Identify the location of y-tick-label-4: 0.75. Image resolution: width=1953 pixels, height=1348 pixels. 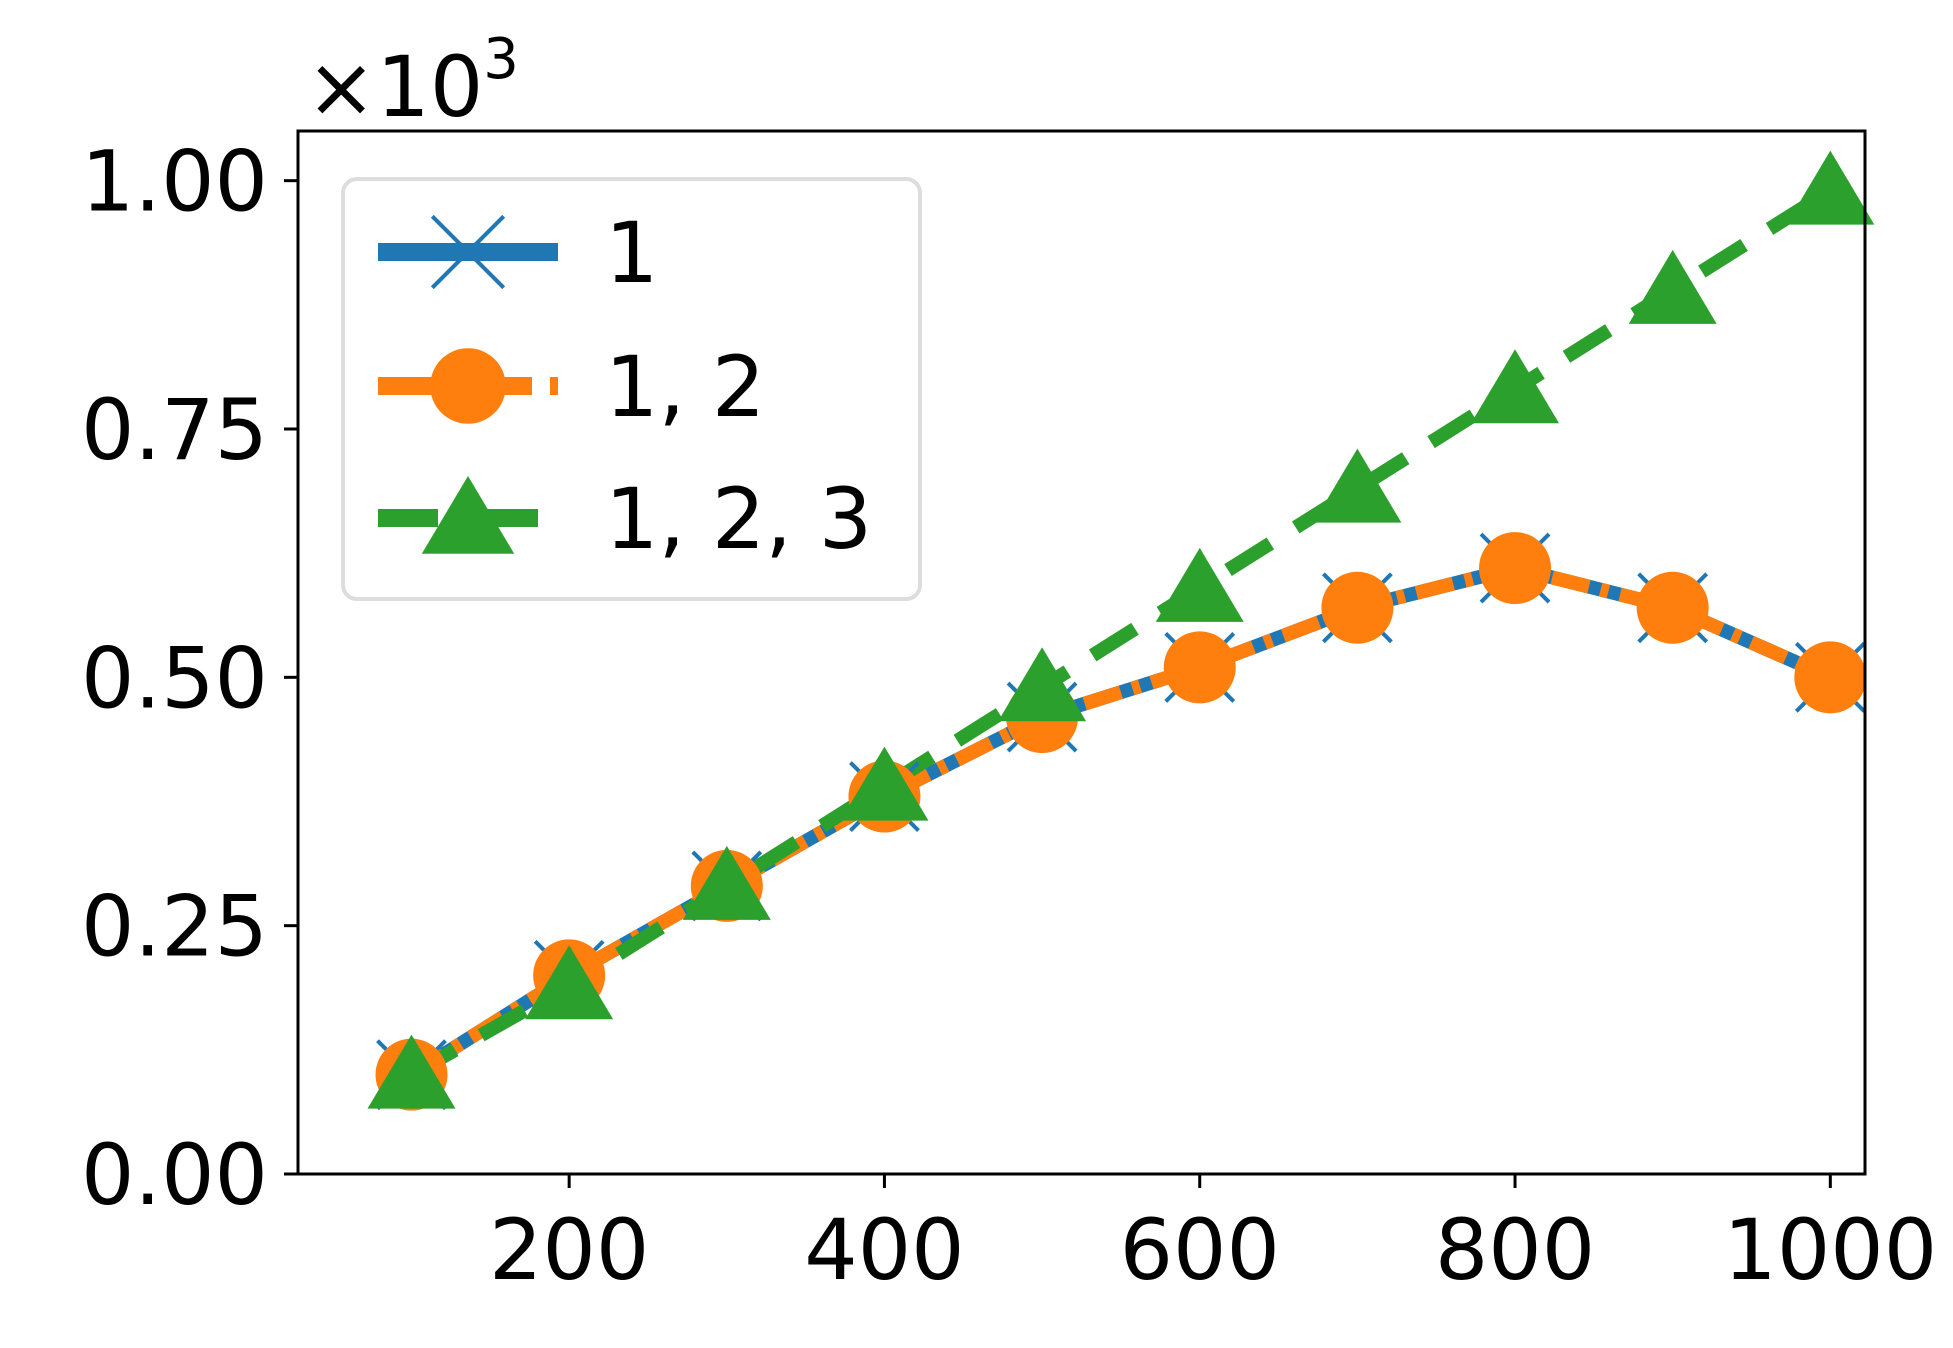
(174, 430).